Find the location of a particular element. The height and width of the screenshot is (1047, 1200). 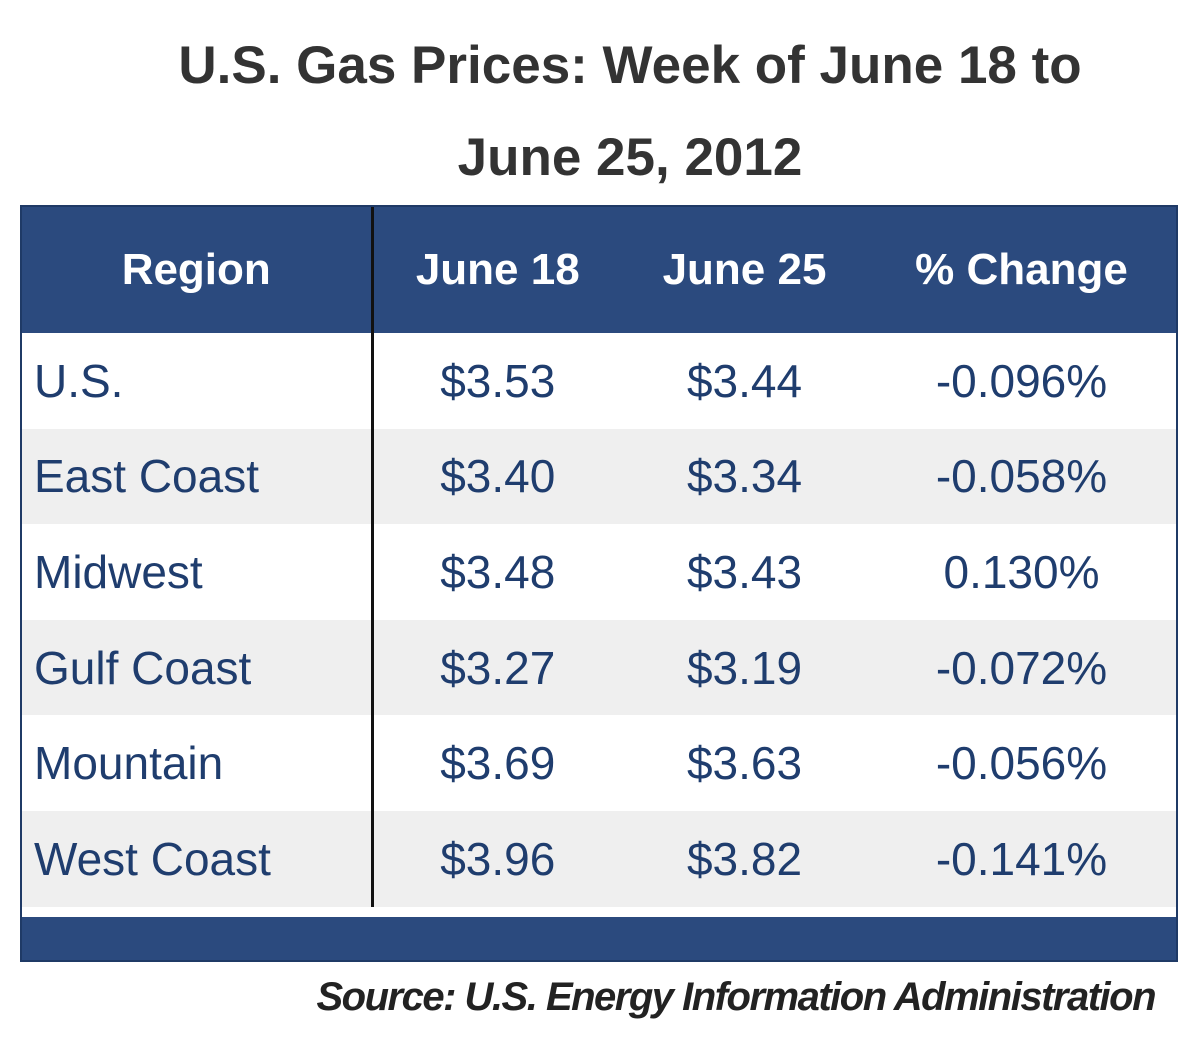

table-row: Gulf Coast $3.27 $3.19 -0.072% is located at coordinates (599, 667).